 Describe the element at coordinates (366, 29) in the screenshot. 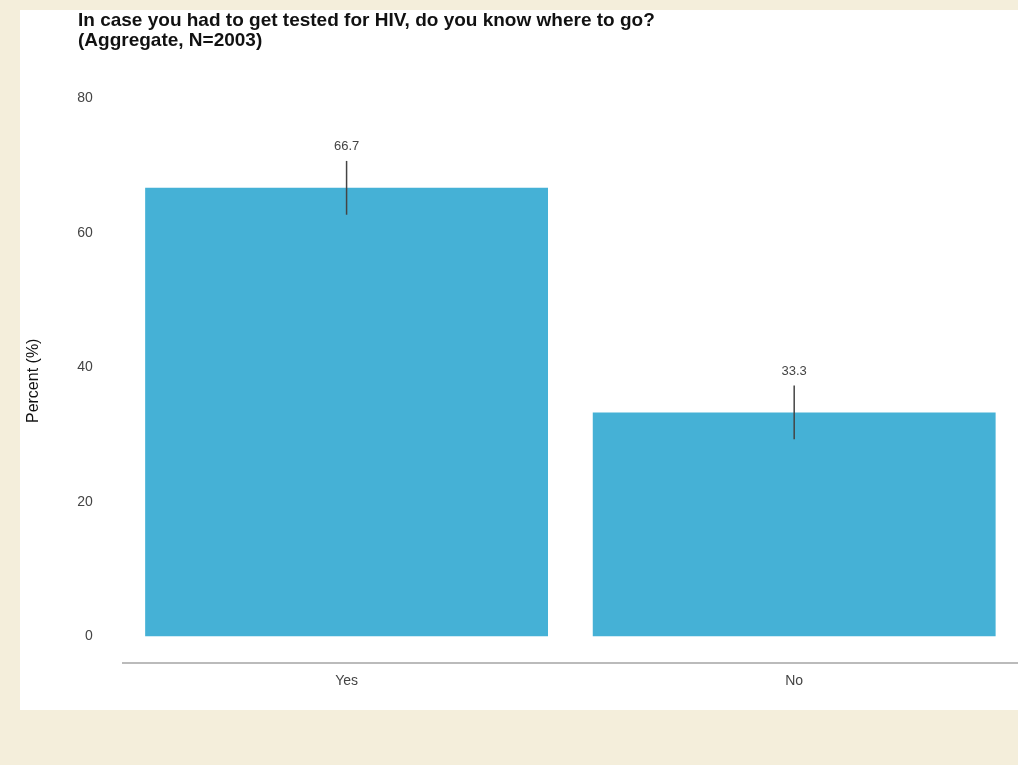

I see `chart-title: In case you had to get tested for HIV, do you know where to go? (Aggregate, N=2003)` at that location.